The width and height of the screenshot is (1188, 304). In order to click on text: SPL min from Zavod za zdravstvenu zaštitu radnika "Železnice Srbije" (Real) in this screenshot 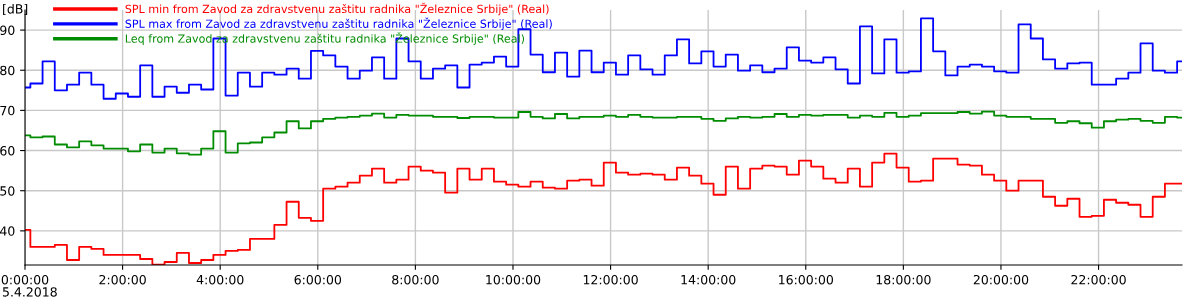, I will do `click(337, 9)`.